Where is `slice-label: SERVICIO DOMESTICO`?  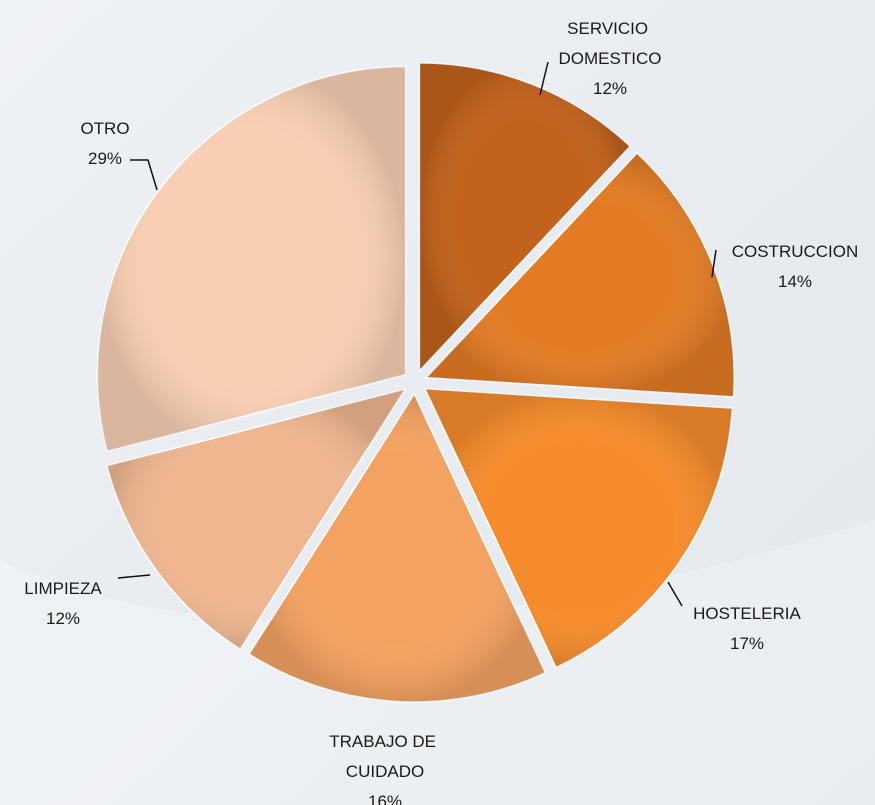
slice-label: SERVICIO DOMESTICO is located at coordinates (610, 43).